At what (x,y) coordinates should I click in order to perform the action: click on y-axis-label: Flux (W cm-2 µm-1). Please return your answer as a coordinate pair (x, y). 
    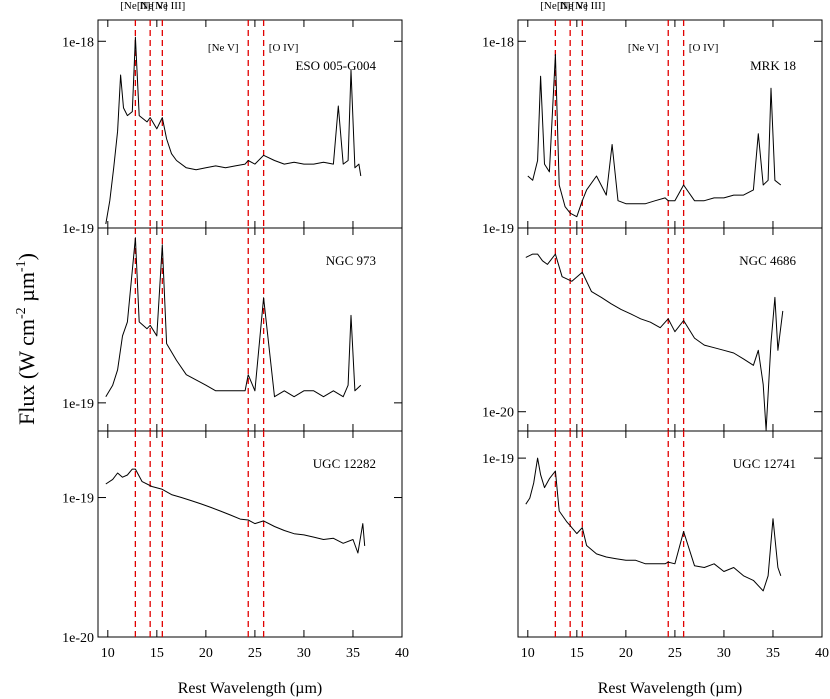
    Looking at the image, I should click on (26, 339).